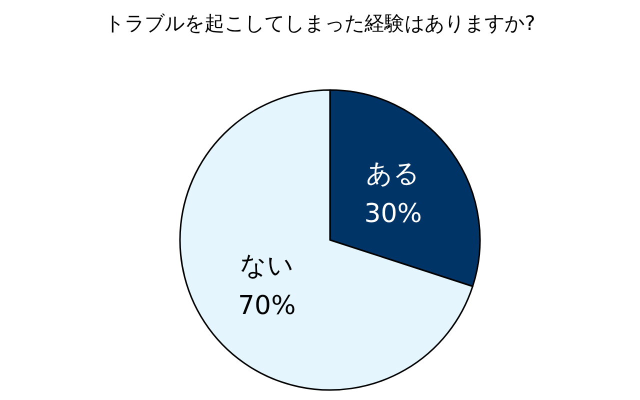  What do you see at coordinates (320, 23) in the screenshot?
I see `chart-title: トラブルを起こしてしまった経験はありますか?` at bounding box center [320, 23].